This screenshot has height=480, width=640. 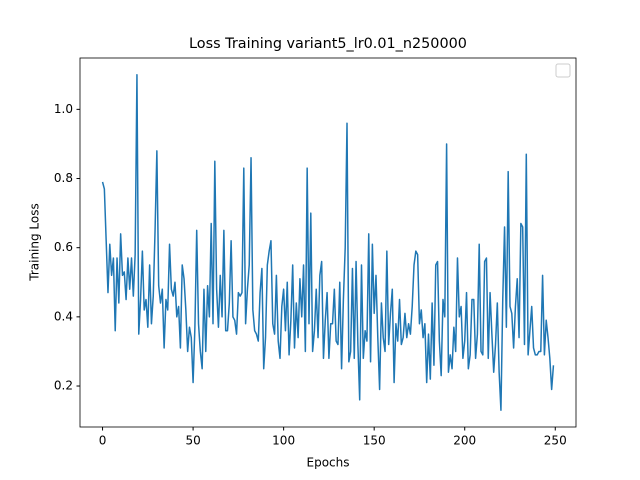 What do you see at coordinates (328, 463) in the screenshot?
I see `x-axis-label: Epochs` at bounding box center [328, 463].